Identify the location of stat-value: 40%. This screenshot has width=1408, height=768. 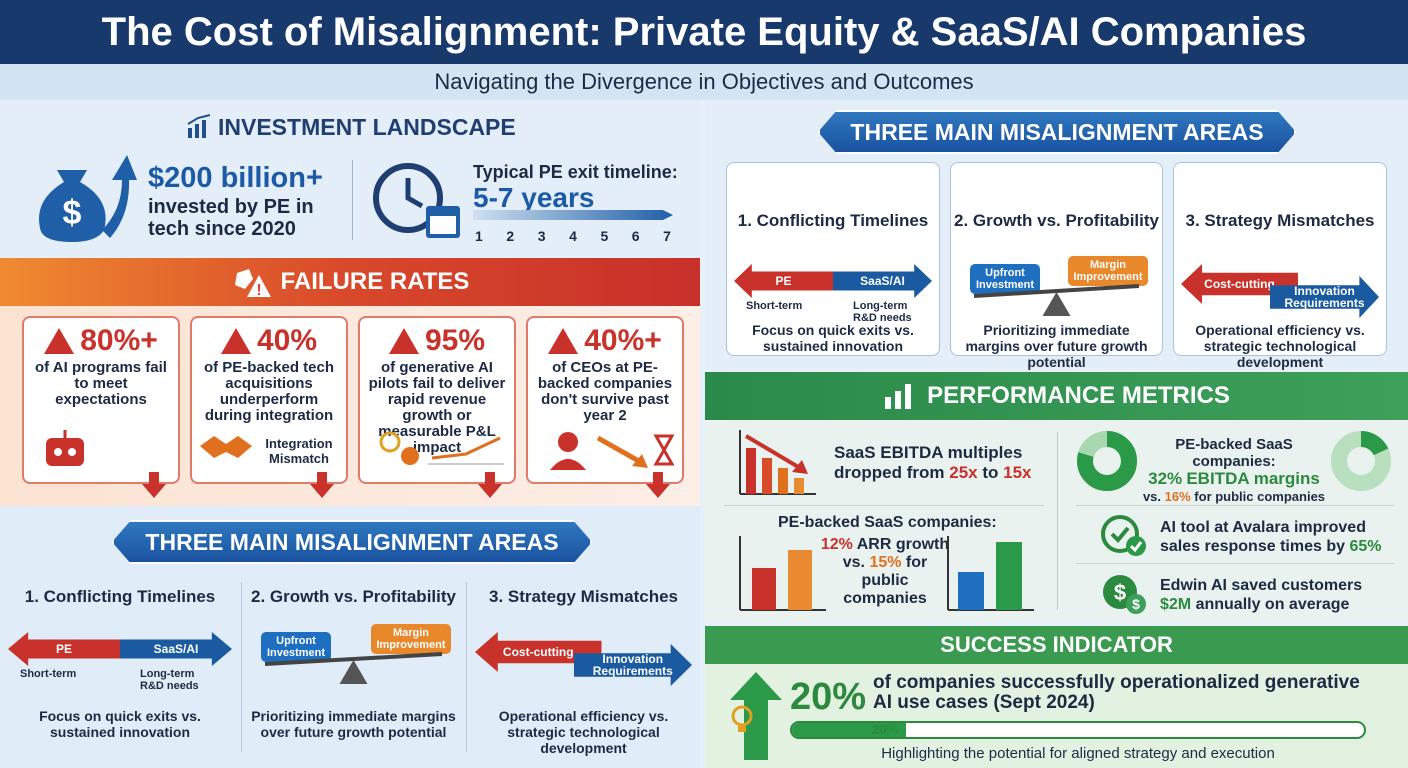
(287, 340).